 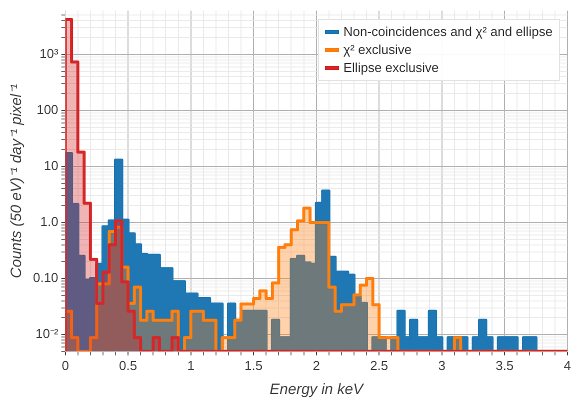 I want to click on y-tick-label: 10, so click(x=51, y=166).